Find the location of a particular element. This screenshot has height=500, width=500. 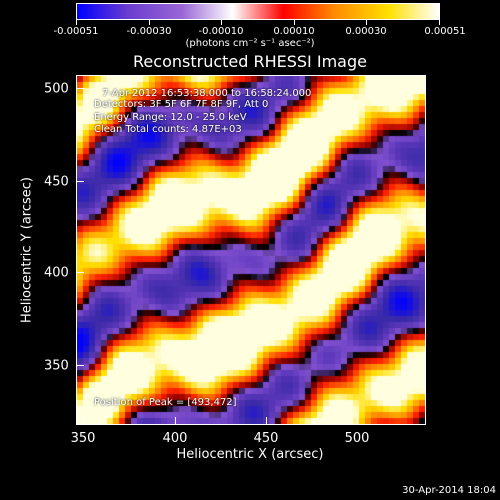

x-tick-label: 500 is located at coordinates (357, 438).